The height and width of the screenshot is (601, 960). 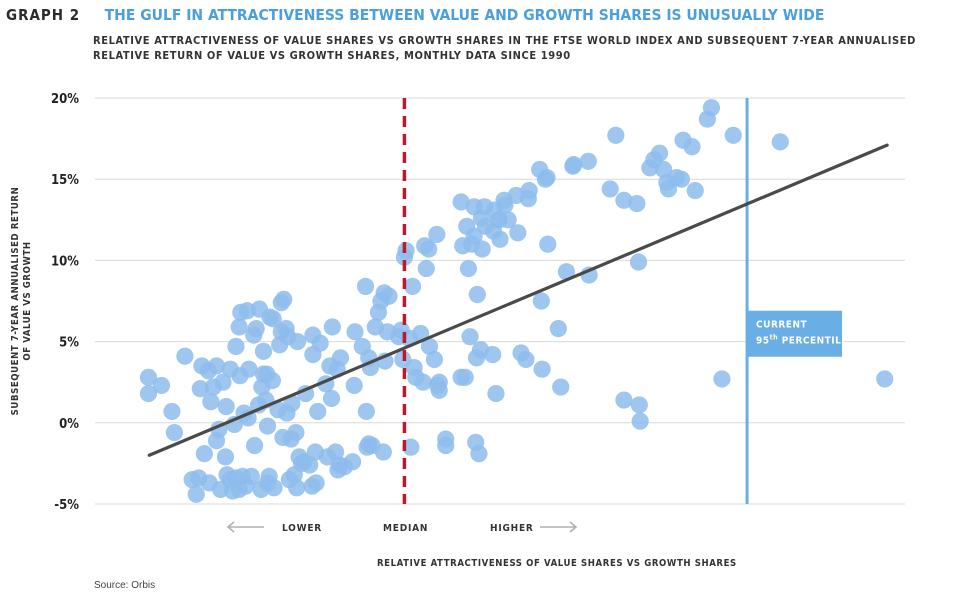 What do you see at coordinates (402, 527) in the screenshot?
I see `direction-indicator: LOWER MEDIAN HIGHER` at bounding box center [402, 527].